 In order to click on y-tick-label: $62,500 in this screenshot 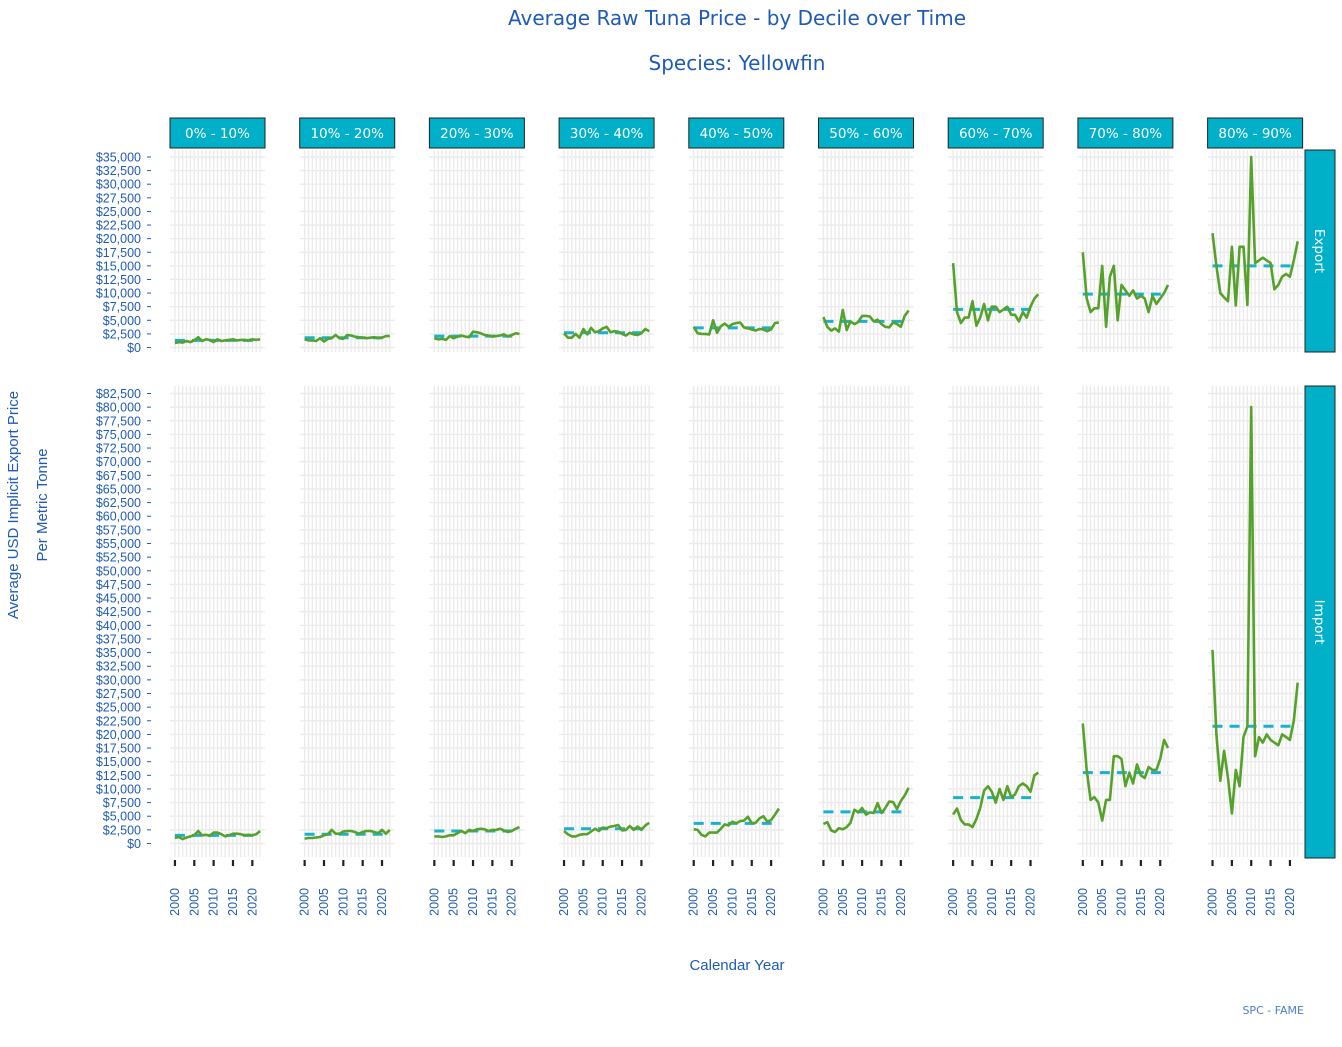, I will do `click(118, 503)`.